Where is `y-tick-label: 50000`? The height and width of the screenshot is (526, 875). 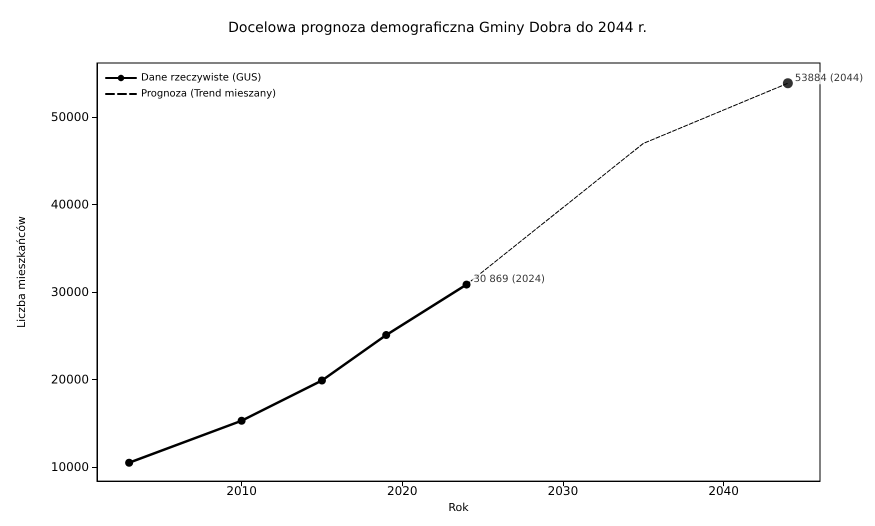
y-tick-label: 50000 is located at coordinates (69, 117).